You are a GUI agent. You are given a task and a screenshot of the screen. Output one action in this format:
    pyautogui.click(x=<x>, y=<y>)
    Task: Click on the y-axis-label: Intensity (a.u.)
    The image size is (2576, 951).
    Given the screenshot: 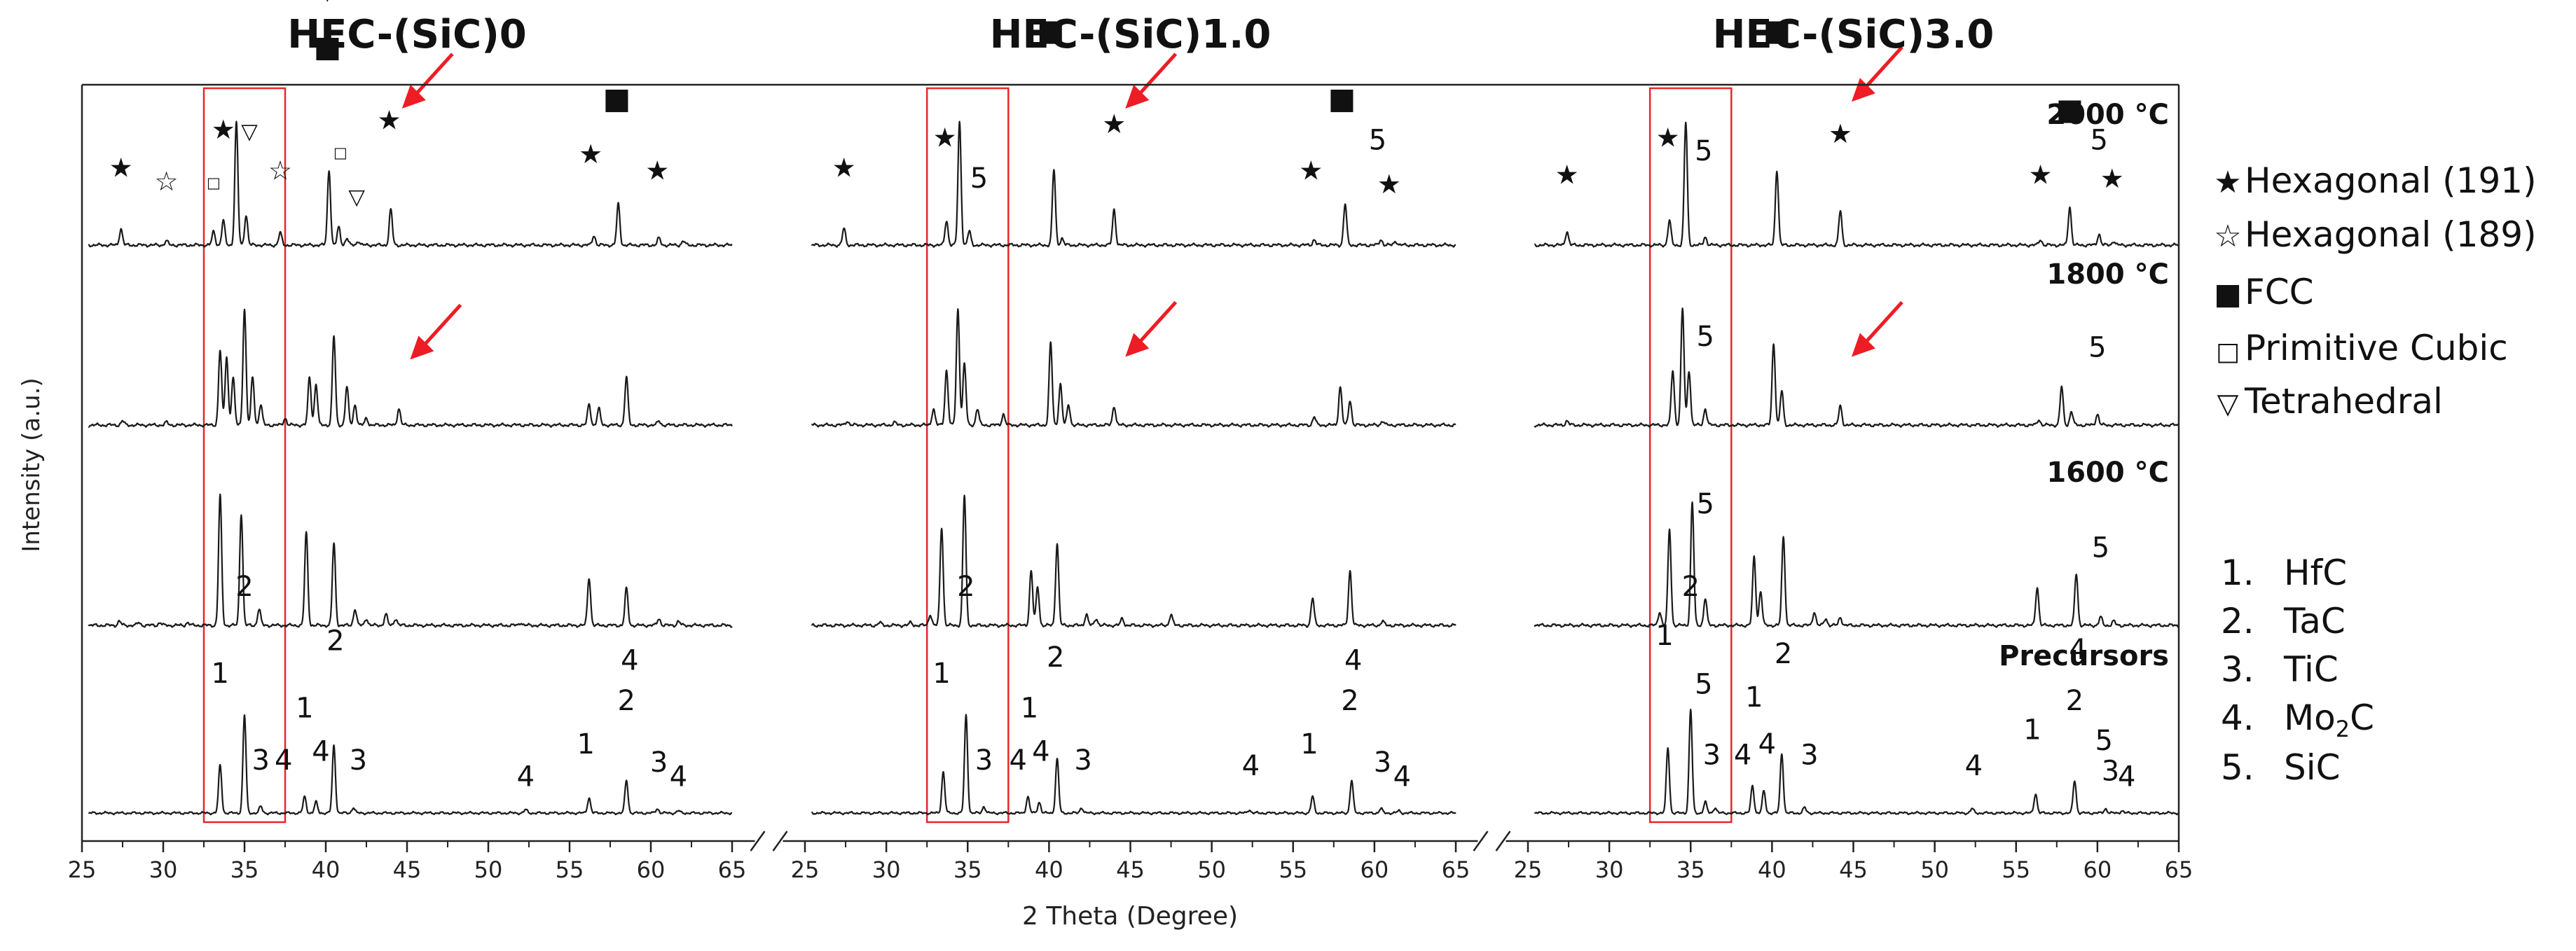 What is the action you would take?
    pyautogui.click(x=32, y=464)
    